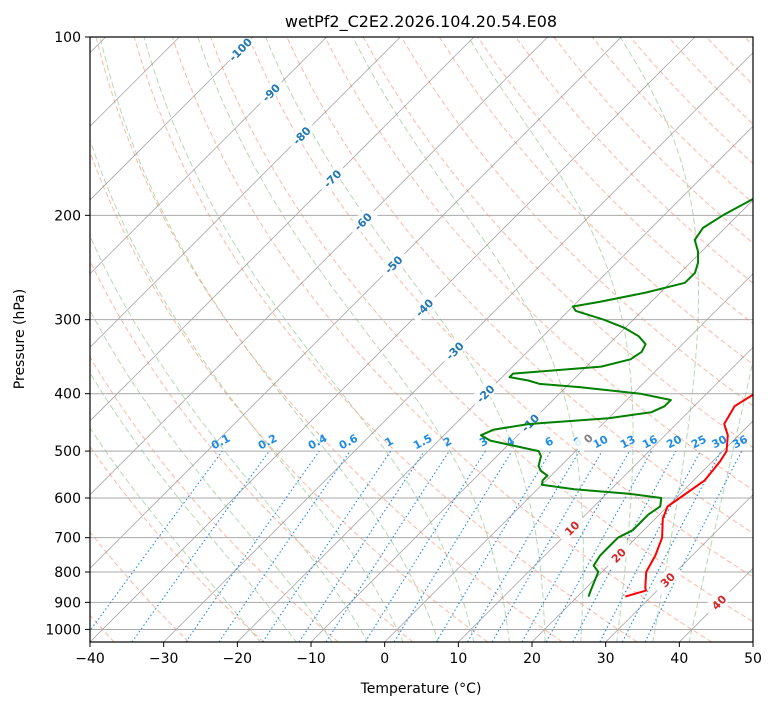 Image resolution: width=775 pixels, height=712 pixels. Describe the element at coordinates (20, 339) in the screenshot. I see `y-axis-label: Pressure (hPa)` at that location.